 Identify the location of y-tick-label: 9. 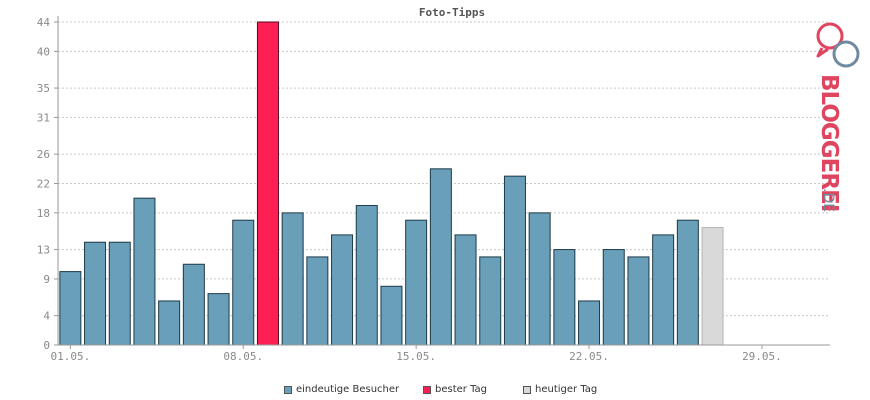
(46, 279).